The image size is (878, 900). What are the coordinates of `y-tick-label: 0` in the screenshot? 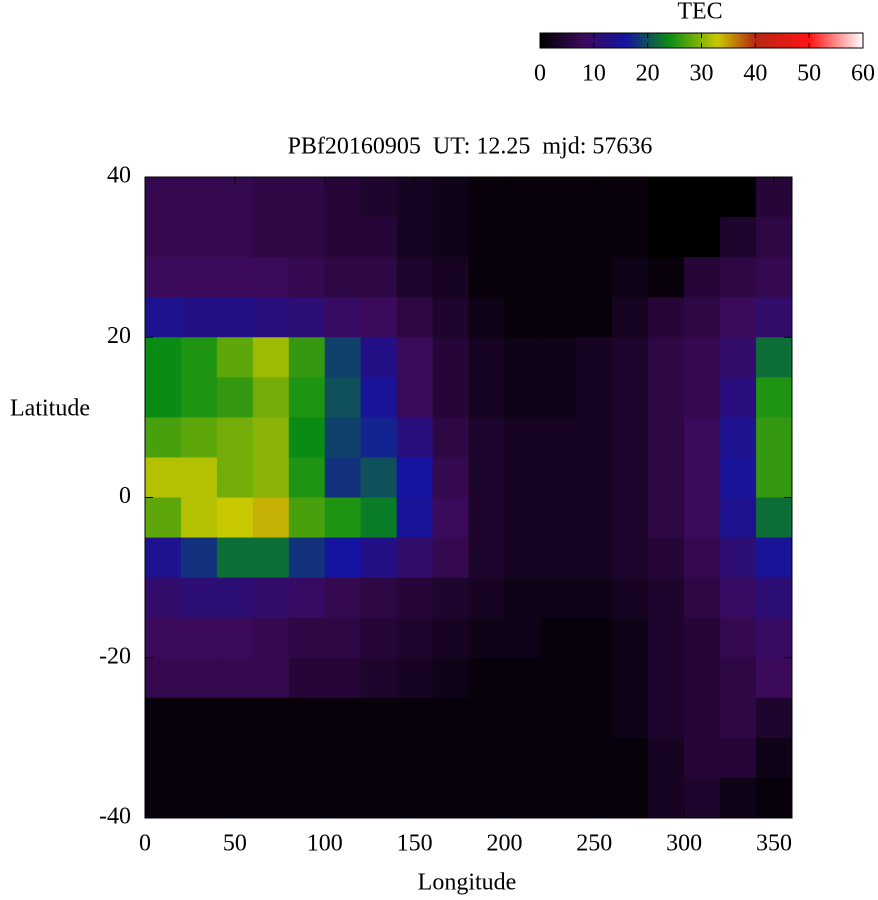 It's located at (125, 496).